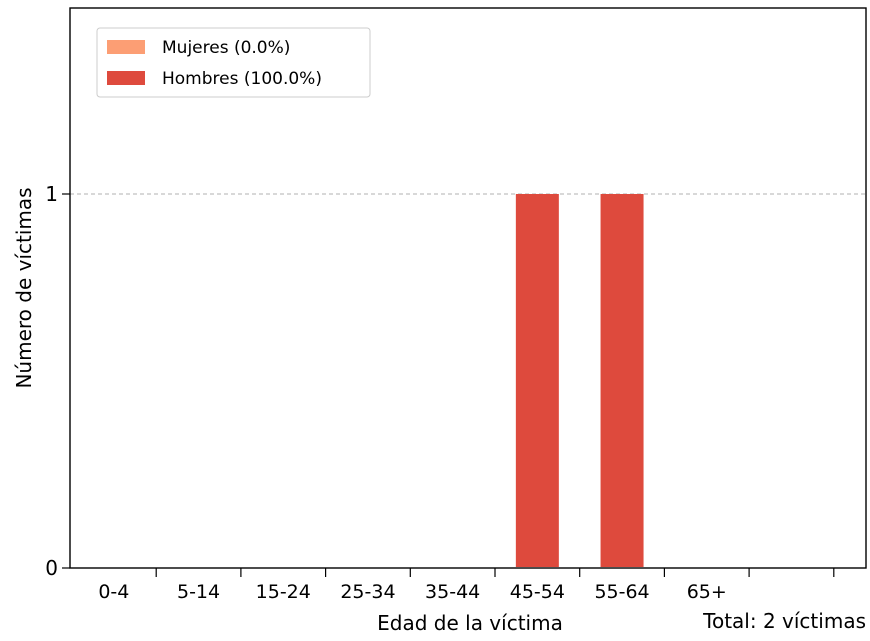 The height and width of the screenshot is (641, 870). Describe the element at coordinates (579, 380) in the screenshot. I see `bars-layer` at that location.